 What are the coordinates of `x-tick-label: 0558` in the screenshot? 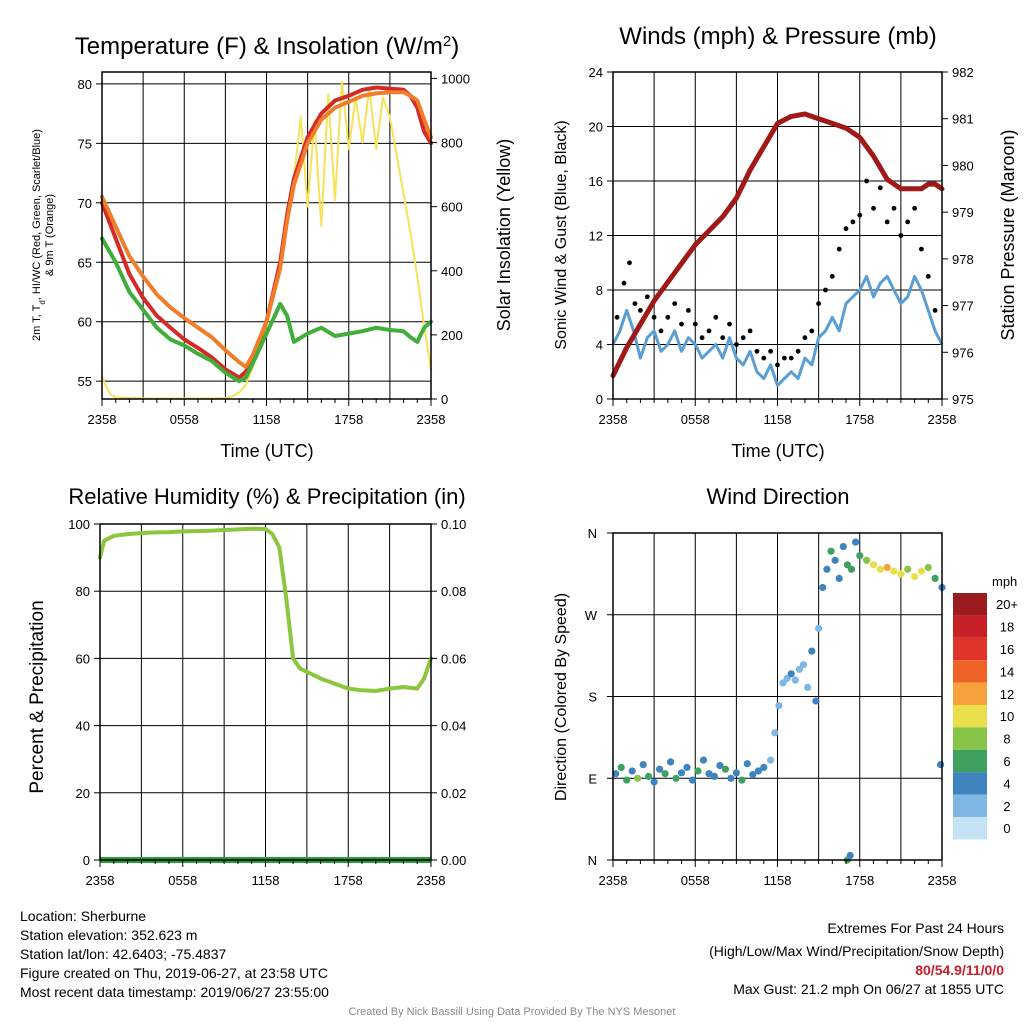 It's located at (182, 880).